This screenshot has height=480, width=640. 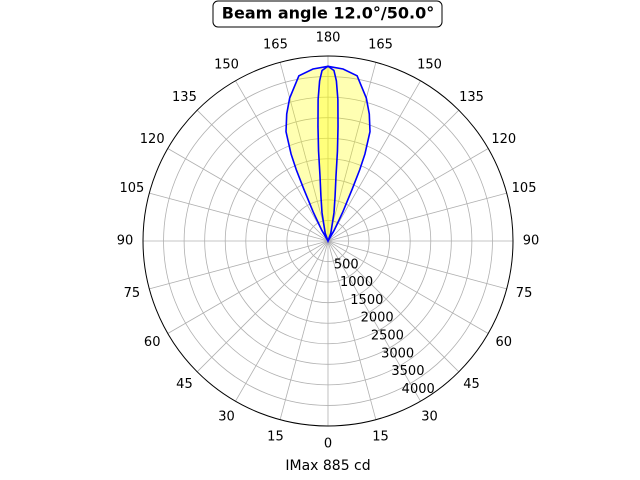 I want to click on r-tick-label: 500, so click(x=346, y=264).